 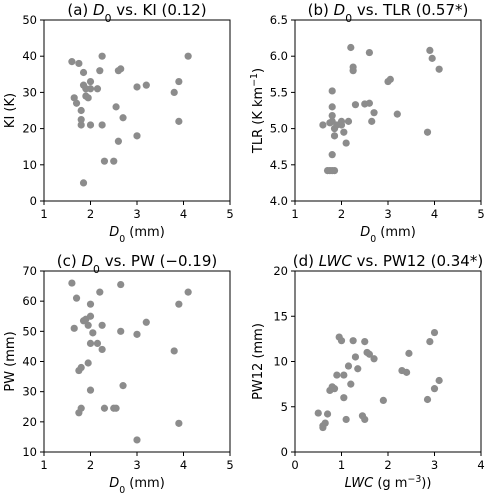 I want to click on panel-a-ytick-label-2: 20, so click(x=29, y=129).